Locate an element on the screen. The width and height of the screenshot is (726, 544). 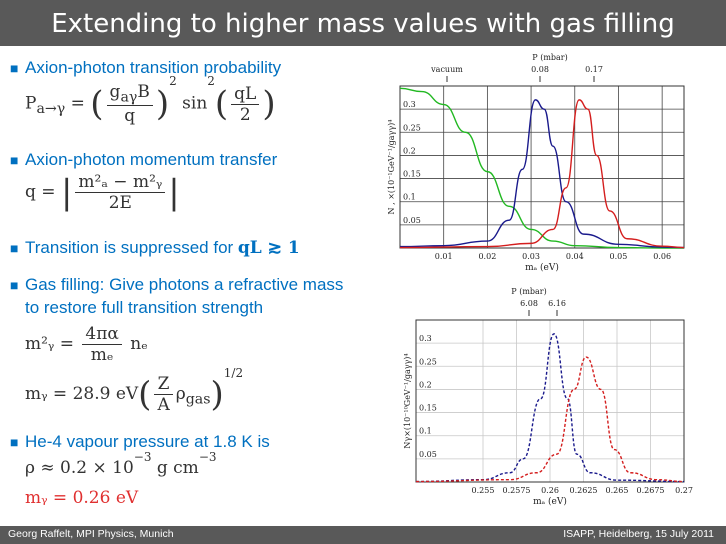
x-tick-label: 0.03 is located at coordinates (531, 256).